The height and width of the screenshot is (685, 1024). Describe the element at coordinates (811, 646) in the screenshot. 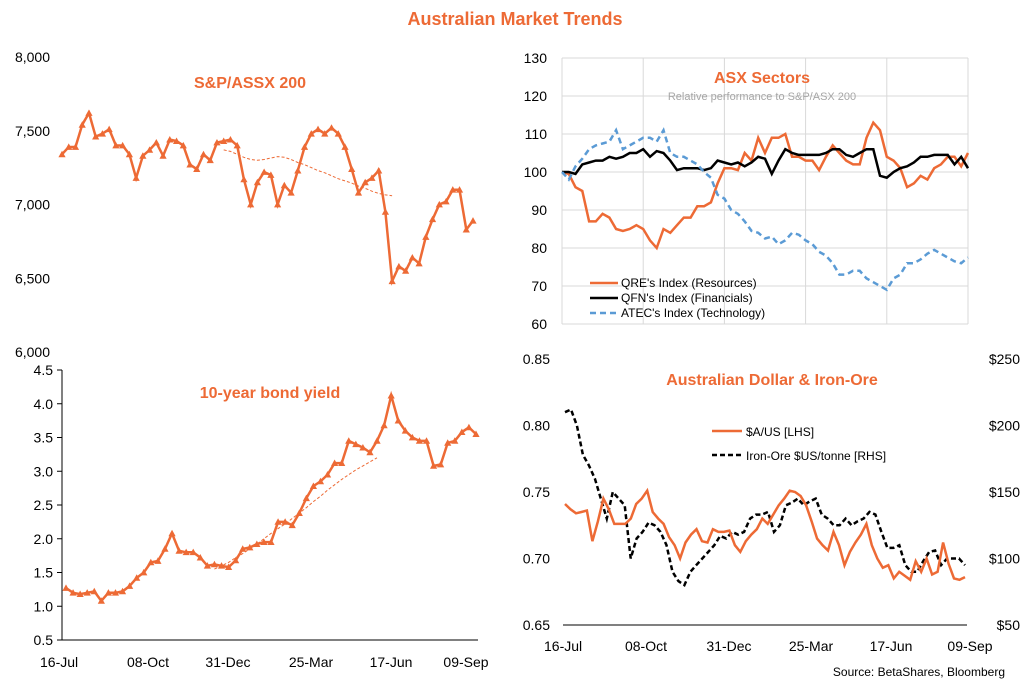

I see `aud-x-tick: 25-Mar` at that location.